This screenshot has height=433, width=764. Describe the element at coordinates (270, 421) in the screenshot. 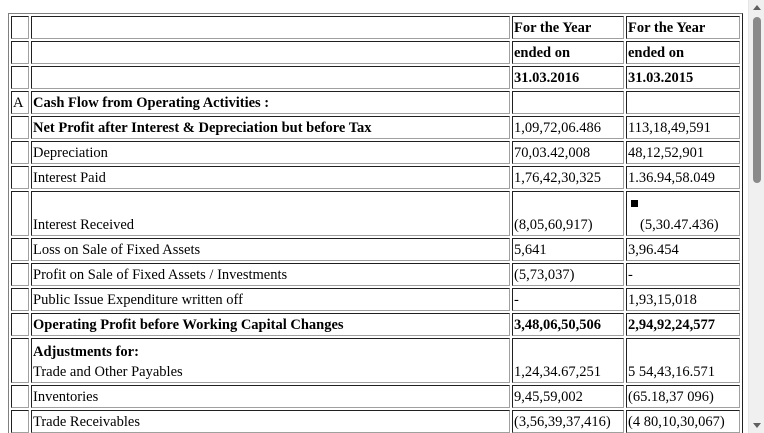

I see `row-label: Trade Receivables` at that location.